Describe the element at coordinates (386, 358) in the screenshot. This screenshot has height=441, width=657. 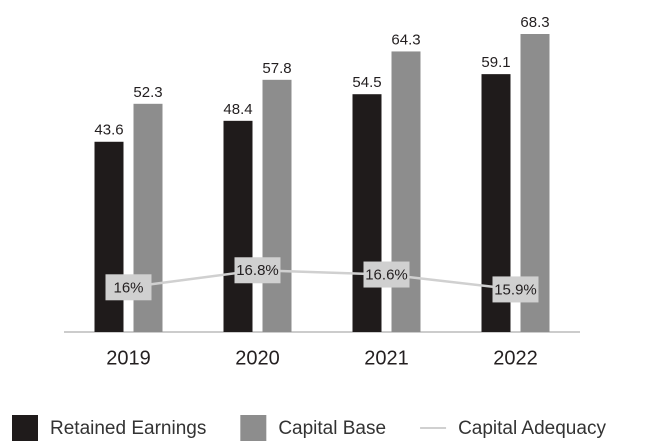
I see `x-tick-label: 2021` at that location.